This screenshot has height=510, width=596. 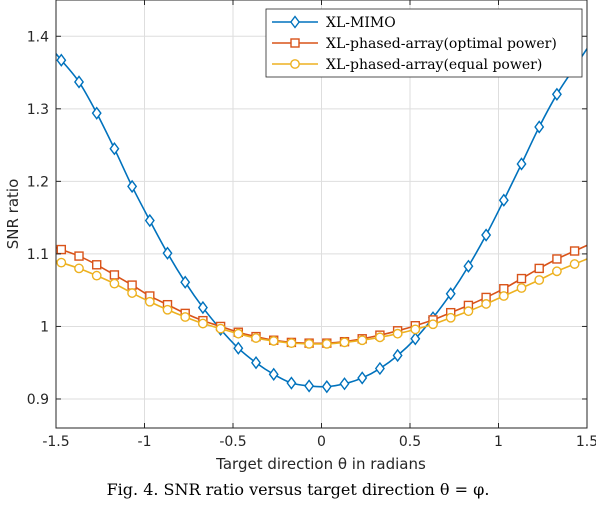 I want to click on x-tick-label: -1, so click(x=145, y=442).